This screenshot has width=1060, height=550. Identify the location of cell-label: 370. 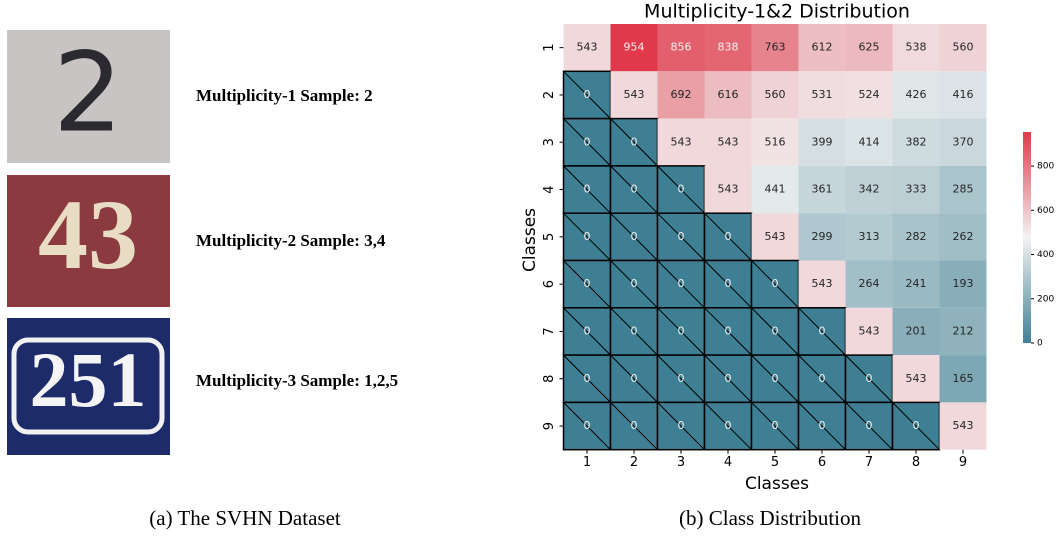
(963, 141).